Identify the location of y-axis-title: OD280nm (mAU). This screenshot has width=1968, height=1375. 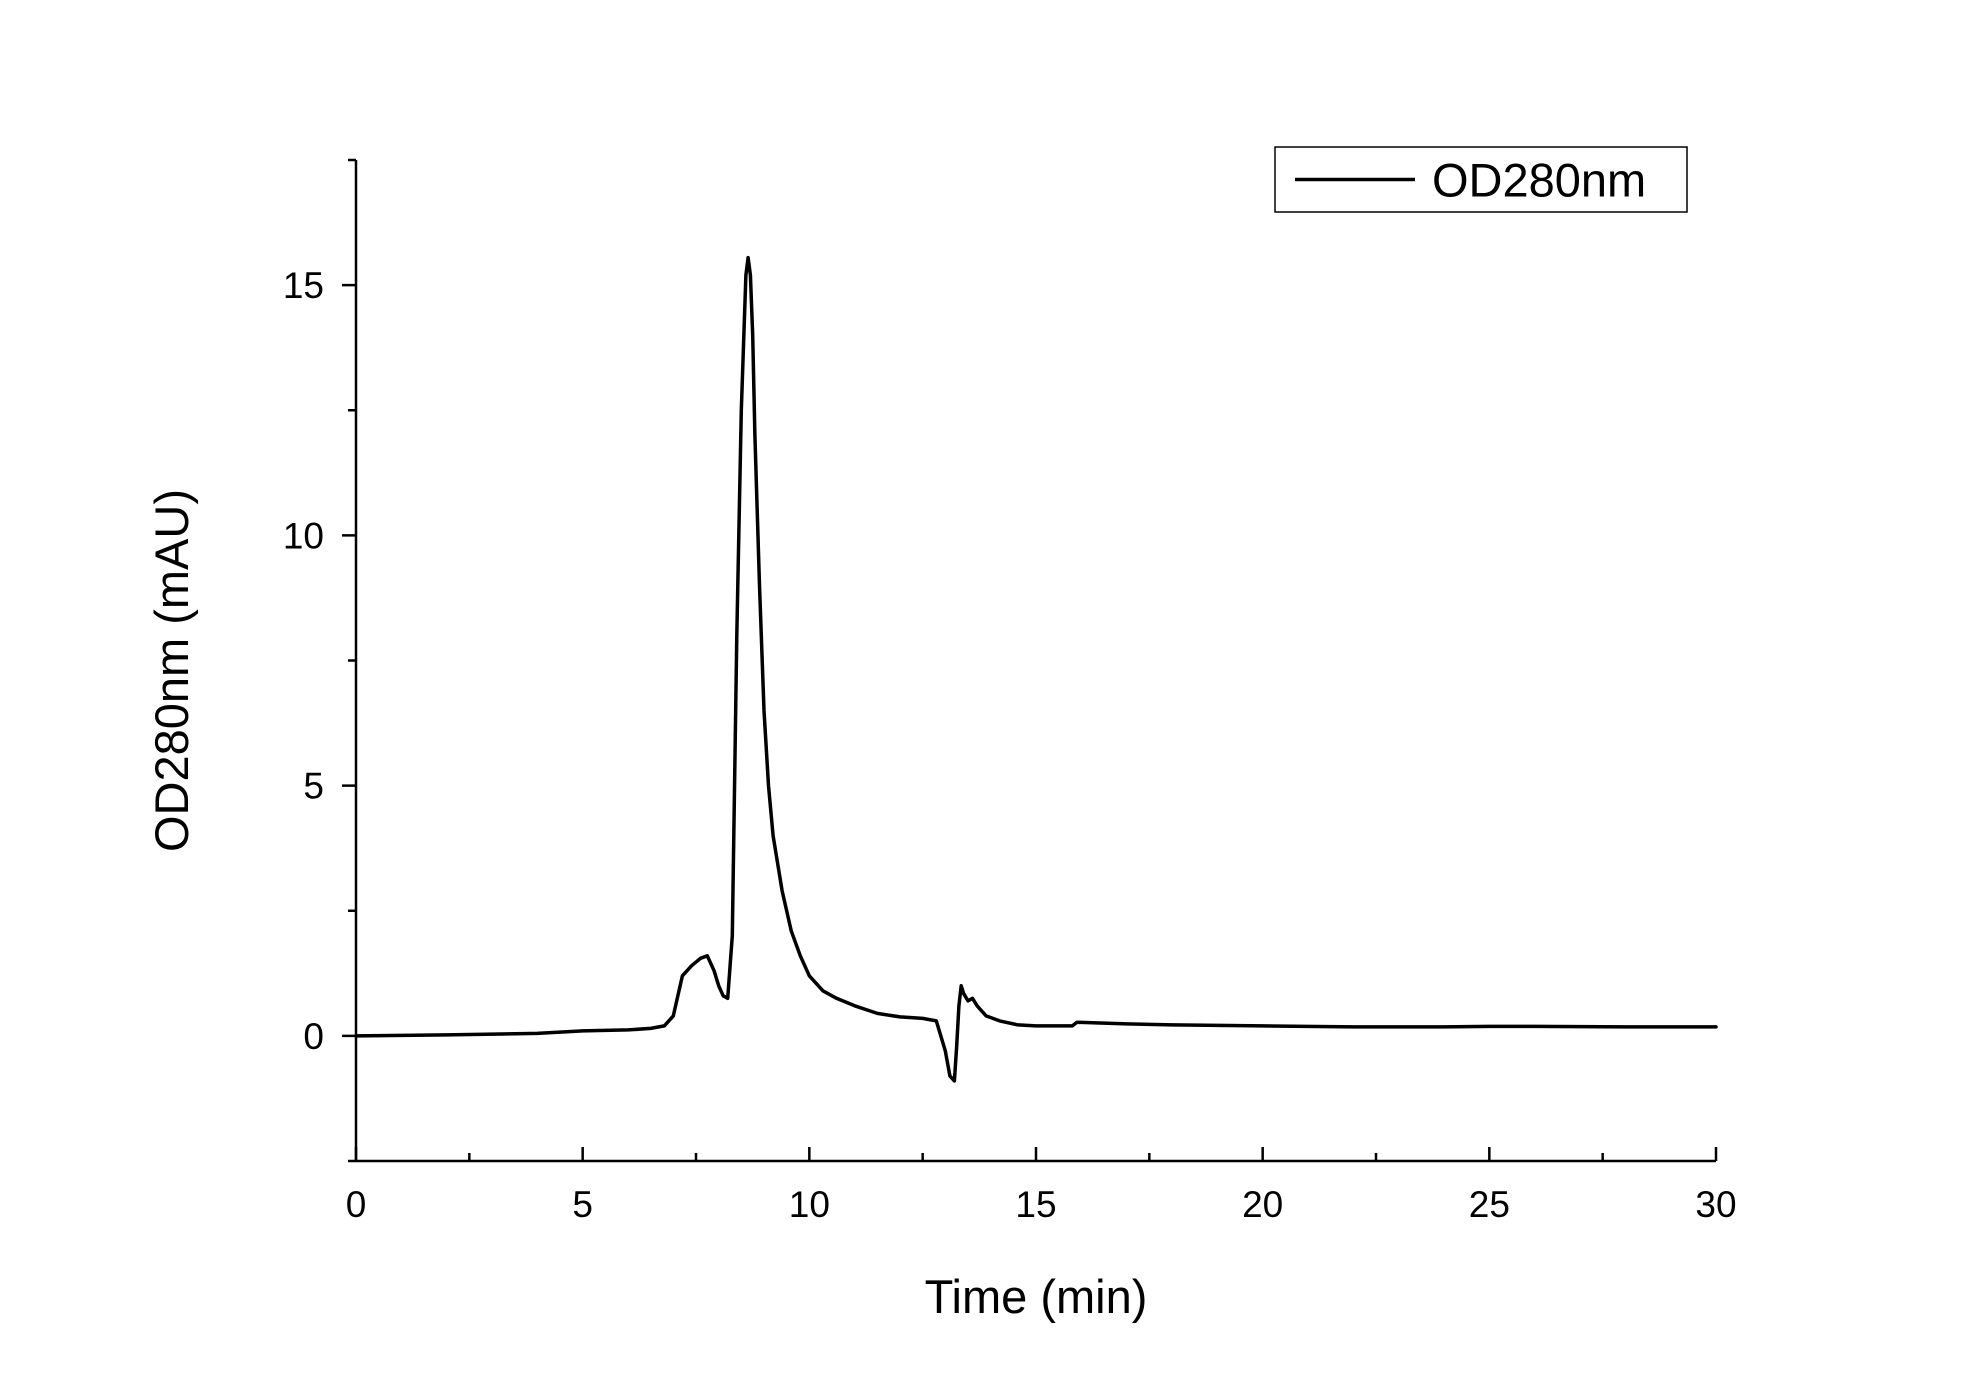
(171, 670).